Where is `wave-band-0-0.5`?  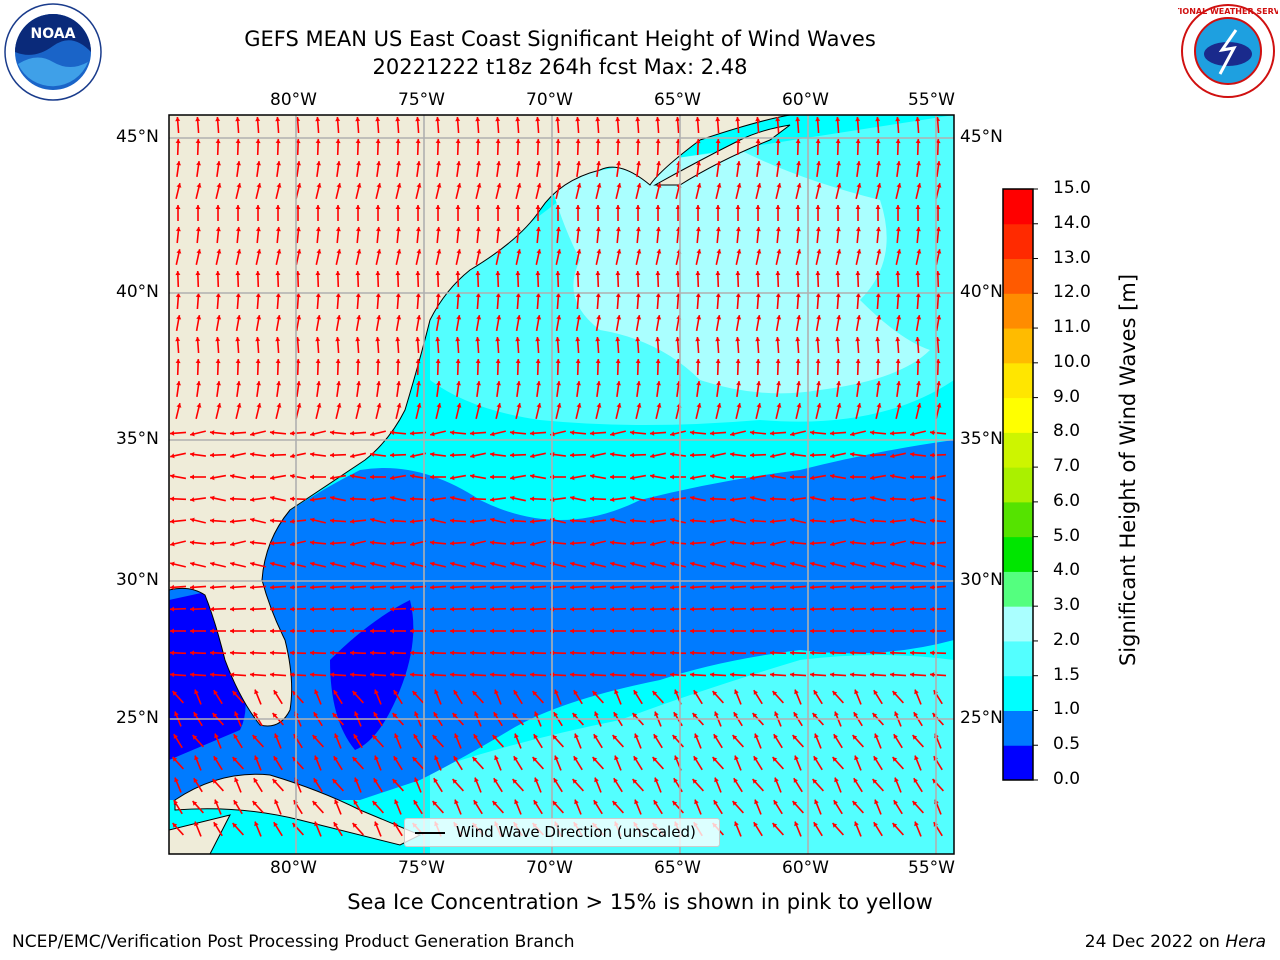
wave-band-0-0.5 is located at coordinates (207, 675).